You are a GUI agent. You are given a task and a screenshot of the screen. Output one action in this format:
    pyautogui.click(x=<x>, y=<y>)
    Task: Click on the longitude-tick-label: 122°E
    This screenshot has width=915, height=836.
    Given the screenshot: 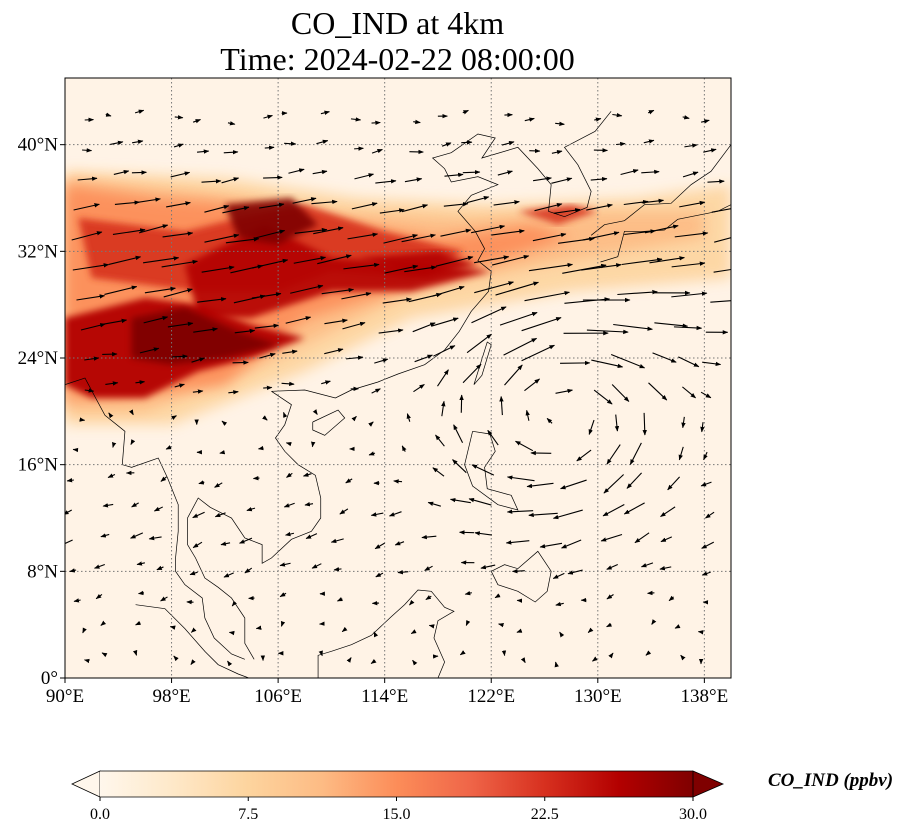 What is the action you would take?
    pyautogui.click(x=491, y=696)
    